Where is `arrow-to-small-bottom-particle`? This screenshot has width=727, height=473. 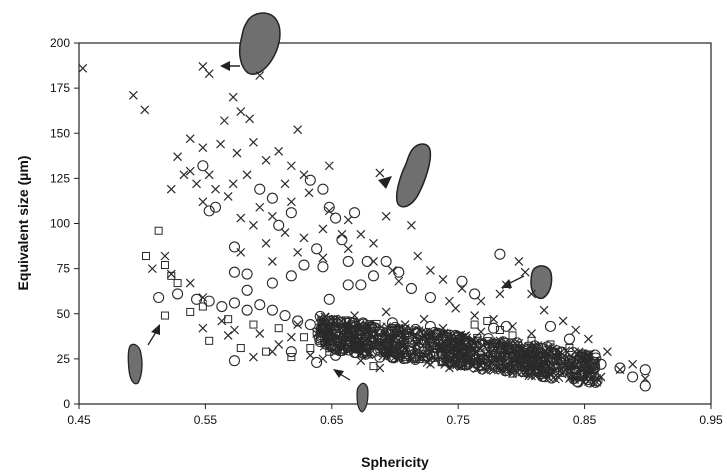
arrow-to-small-bottom-particle is located at coordinates (345, 377).